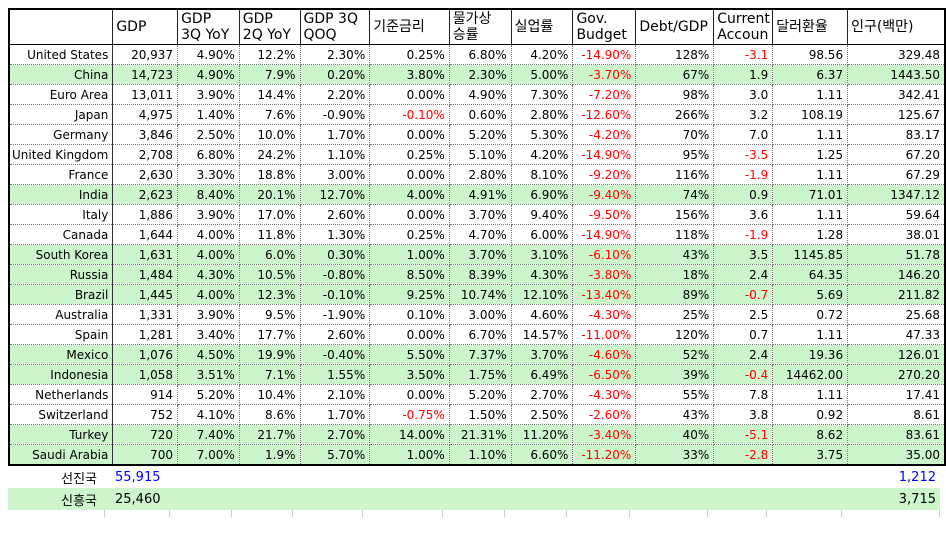 The image size is (946, 543). Describe the element at coordinates (335, 374) in the screenshot. I see `cell-gdp_3q_qoq: 1.55%` at that location.